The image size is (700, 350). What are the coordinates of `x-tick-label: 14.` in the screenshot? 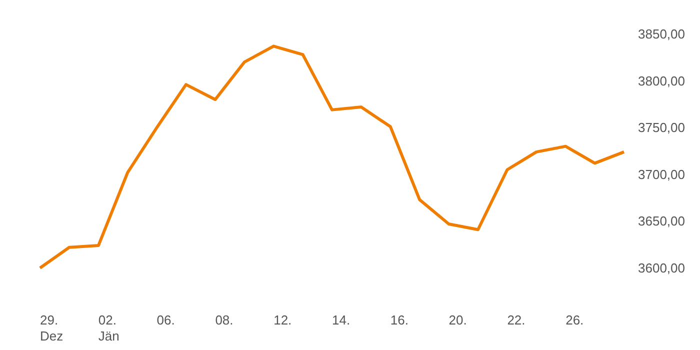 It's located at (341, 320).